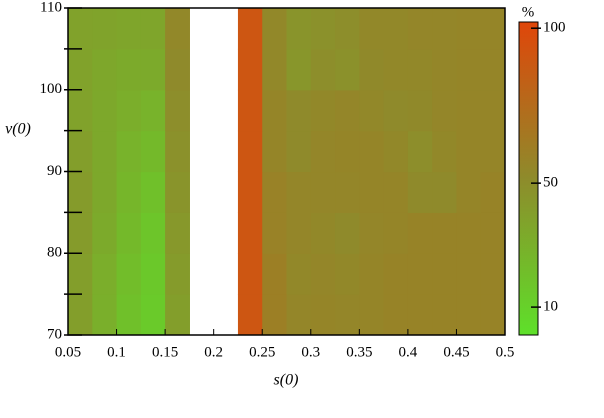 The width and height of the screenshot is (604, 418). I want to click on colorbar-tick-label: 10, so click(550, 307).